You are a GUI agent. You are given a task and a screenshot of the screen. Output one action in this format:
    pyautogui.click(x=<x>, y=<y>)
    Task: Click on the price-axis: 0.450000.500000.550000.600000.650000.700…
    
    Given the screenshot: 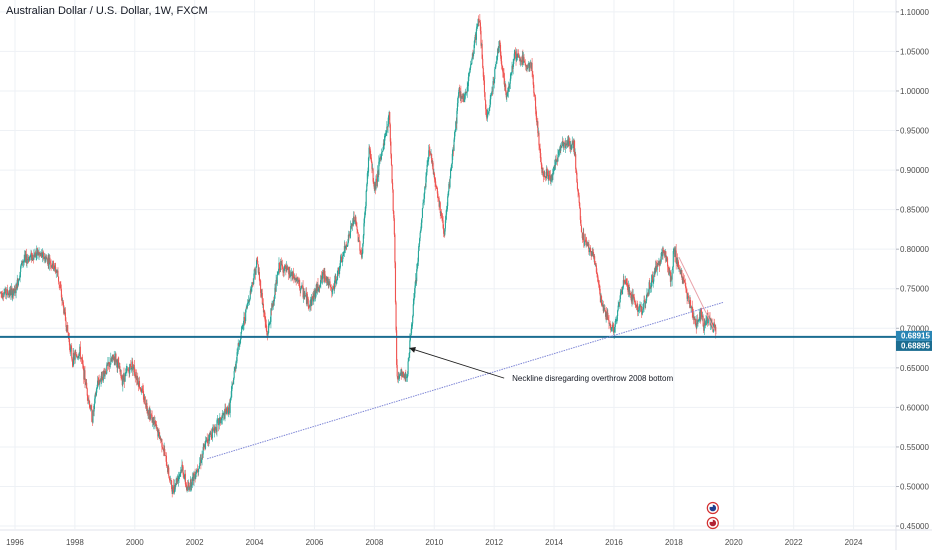 What is the action you would take?
    pyautogui.click(x=912, y=269)
    